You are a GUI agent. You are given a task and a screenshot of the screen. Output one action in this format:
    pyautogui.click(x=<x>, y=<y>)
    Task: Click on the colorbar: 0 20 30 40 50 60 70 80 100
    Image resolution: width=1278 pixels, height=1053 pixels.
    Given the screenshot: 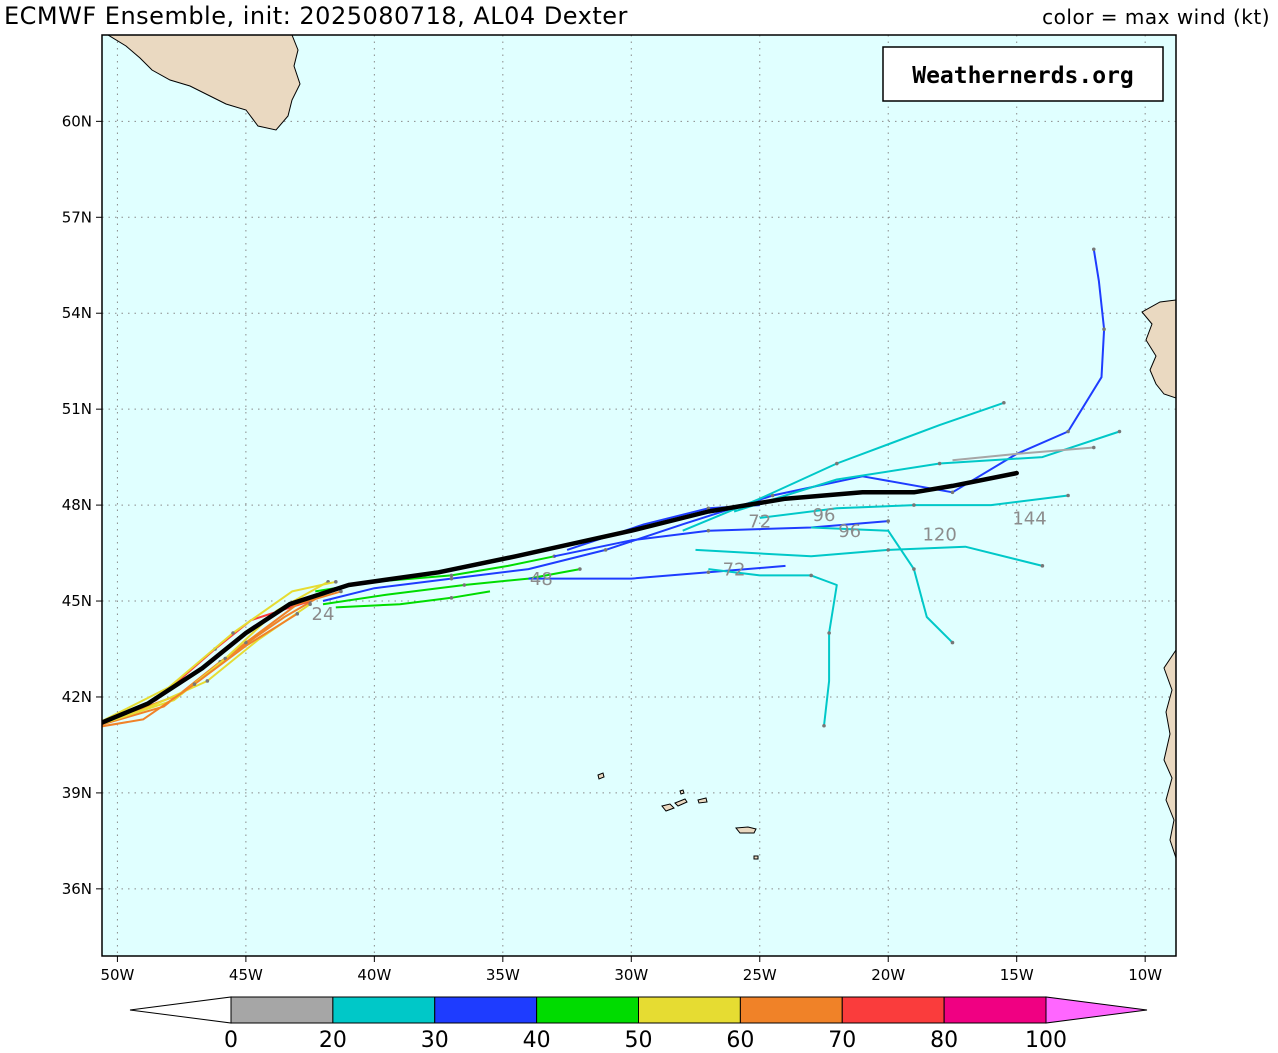 What is the action you would take?
    pyautogui.click(x=638, y=1024)
    